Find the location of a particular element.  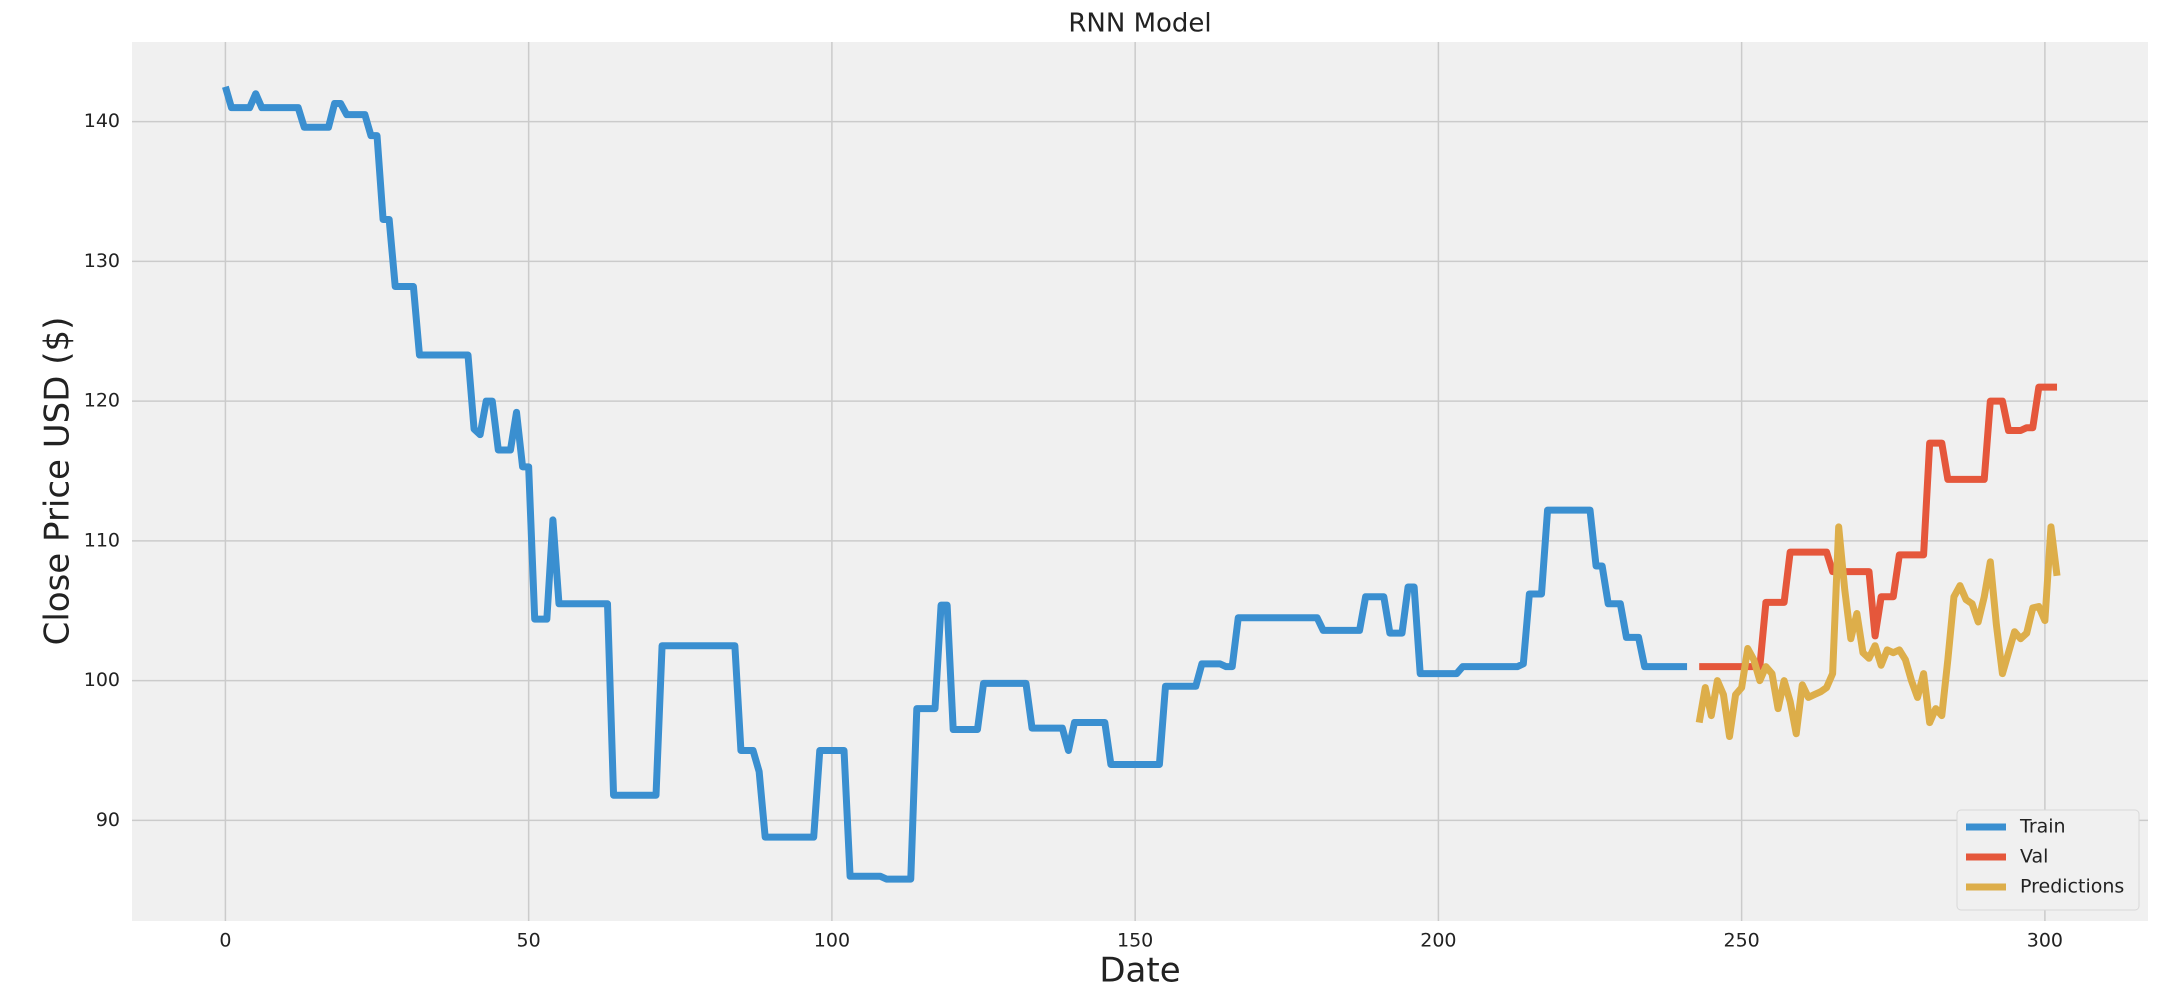

chart-title: RNN Model is located at coordinates (1139, 24).